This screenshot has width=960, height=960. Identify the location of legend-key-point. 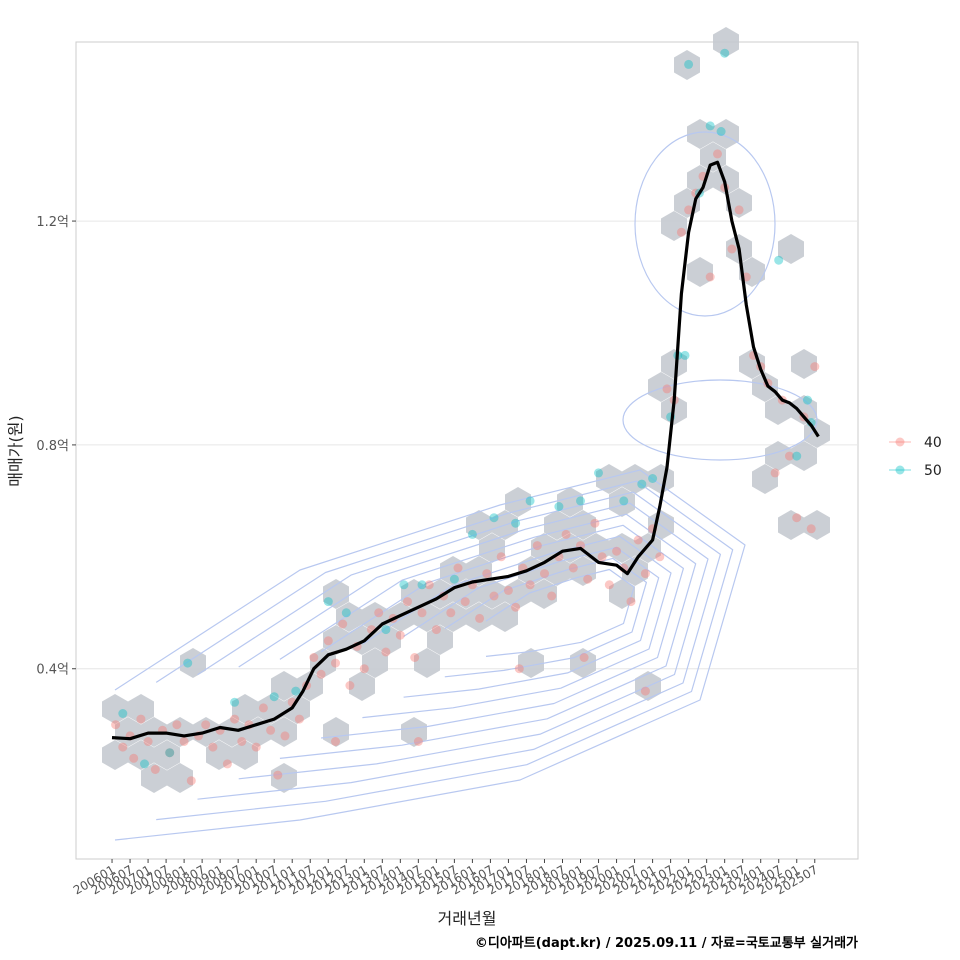
(900, 470).